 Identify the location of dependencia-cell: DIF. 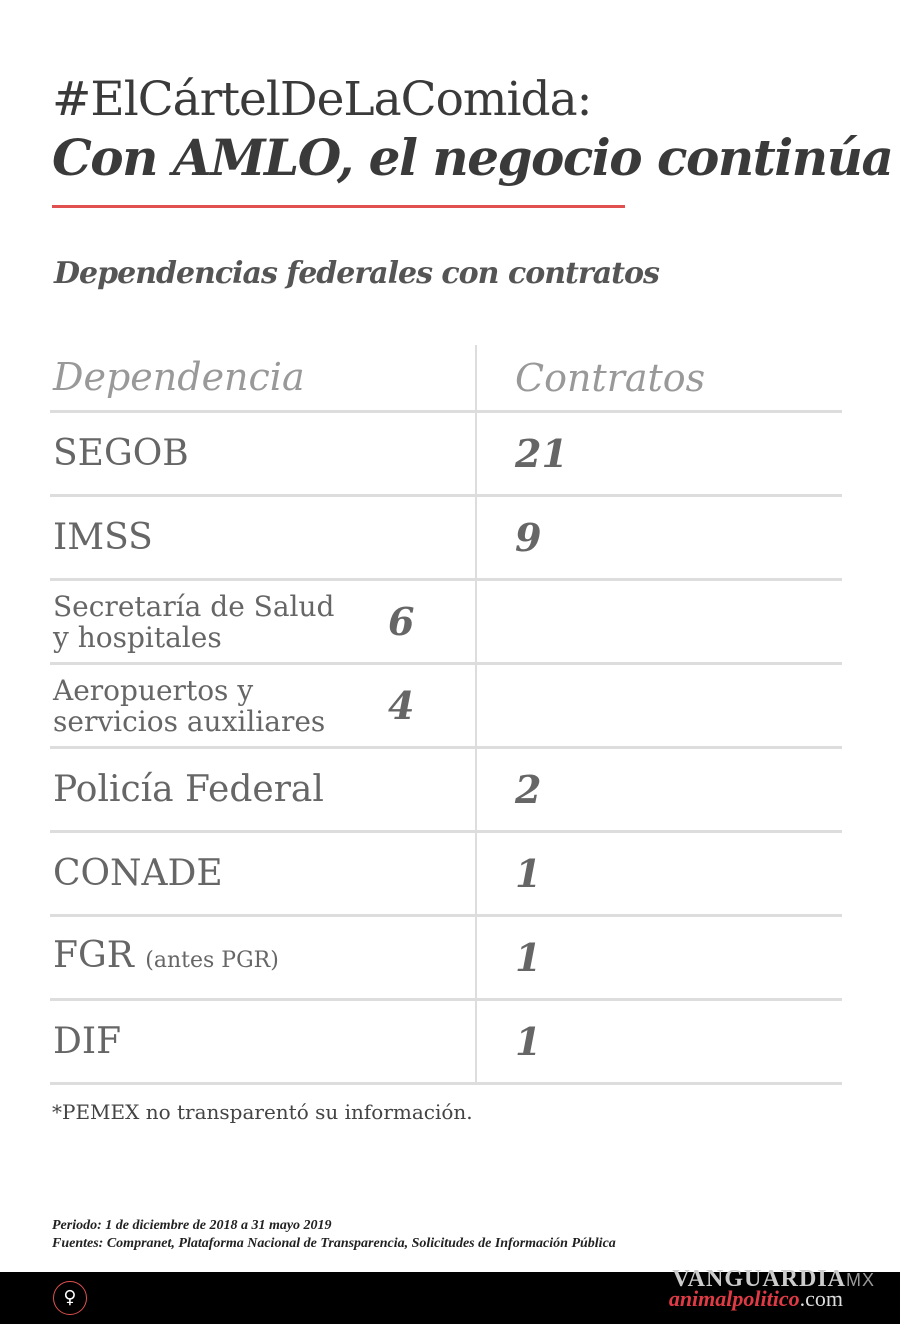
(265, 1042).